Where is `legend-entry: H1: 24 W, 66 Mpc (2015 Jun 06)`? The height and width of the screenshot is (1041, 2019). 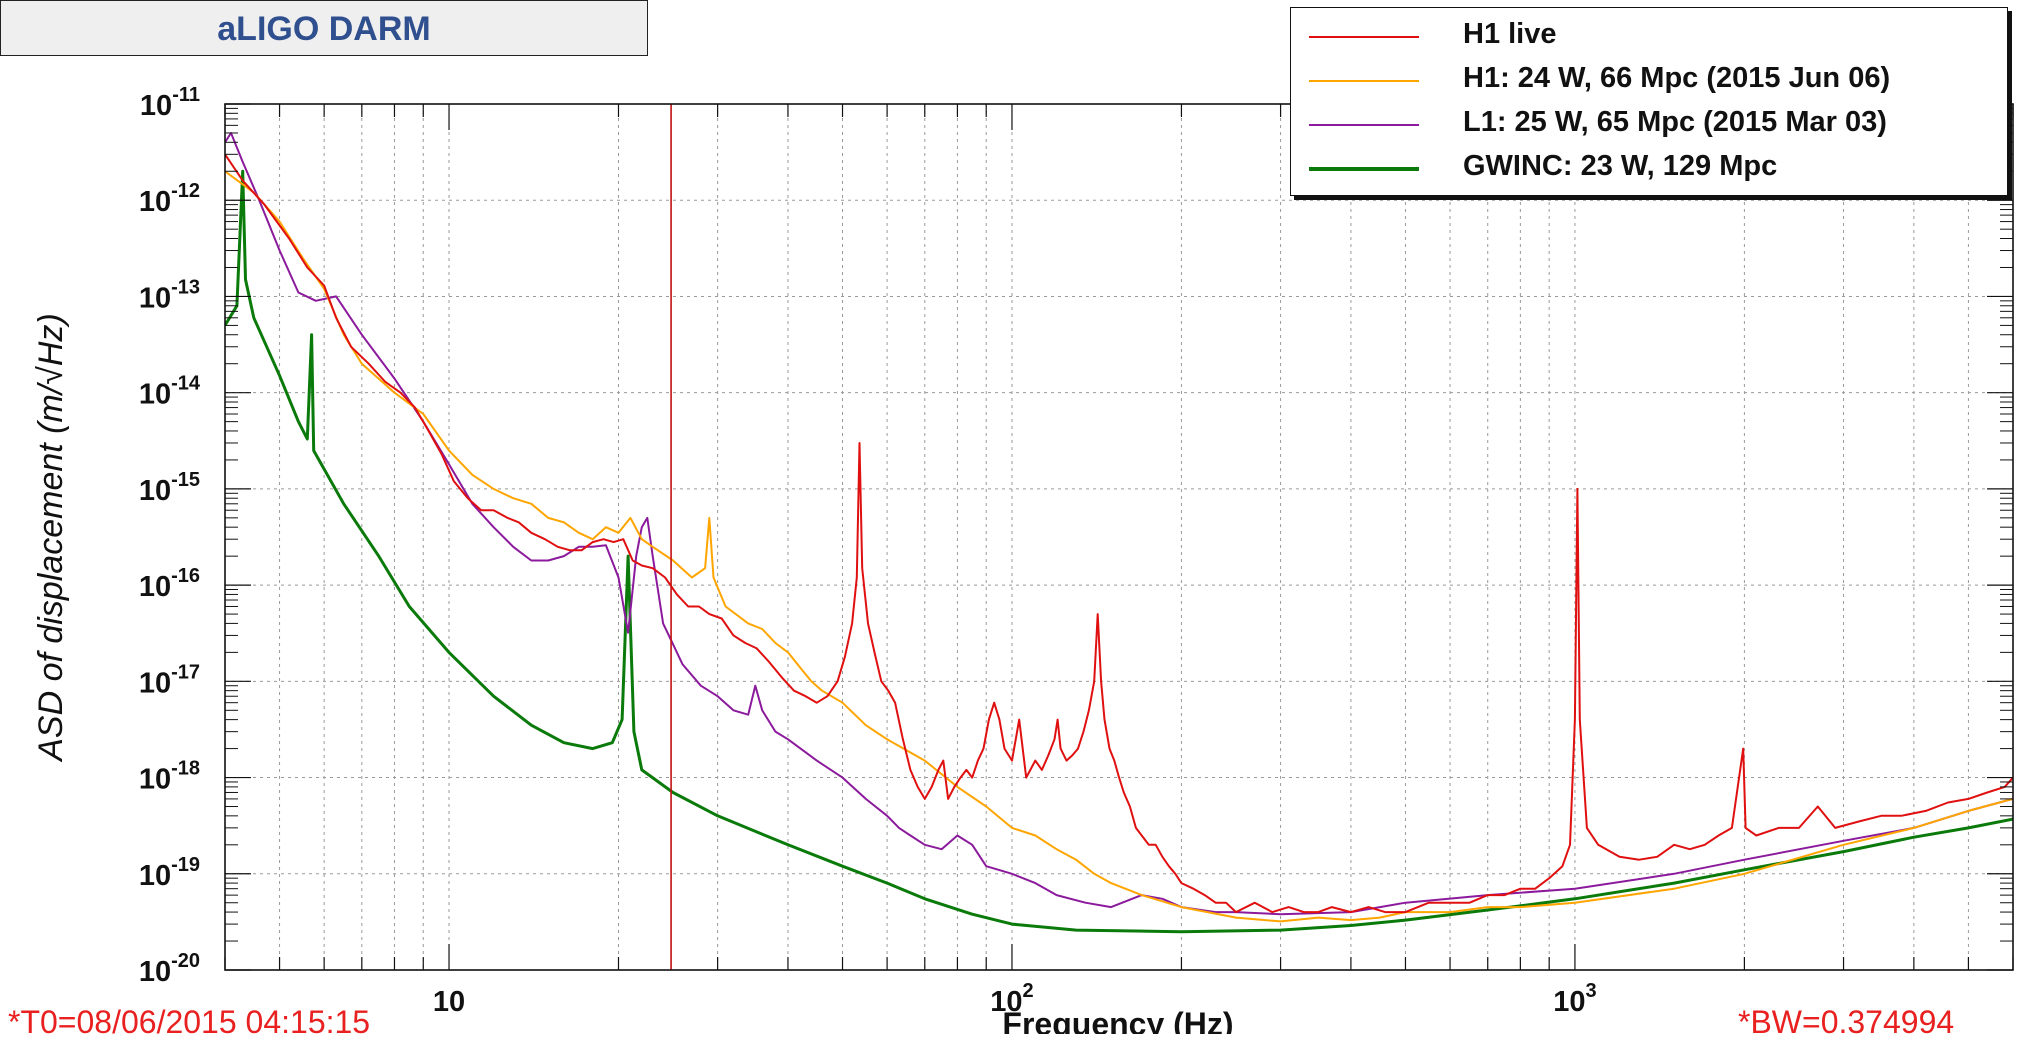 legend-entry: H1: 24 W, 66 Mpc (2015 Jun 06) is located at coordinates (1649, 81).